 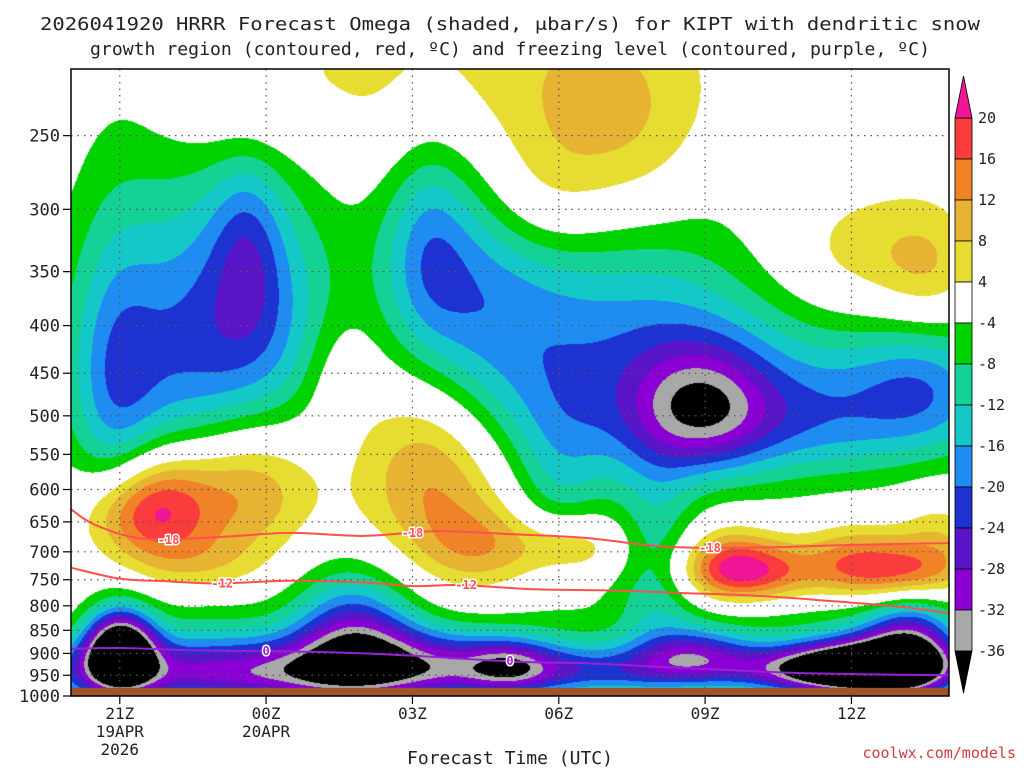 I want to click on colorbar-label--12: -12, so click(x=991, y=405).